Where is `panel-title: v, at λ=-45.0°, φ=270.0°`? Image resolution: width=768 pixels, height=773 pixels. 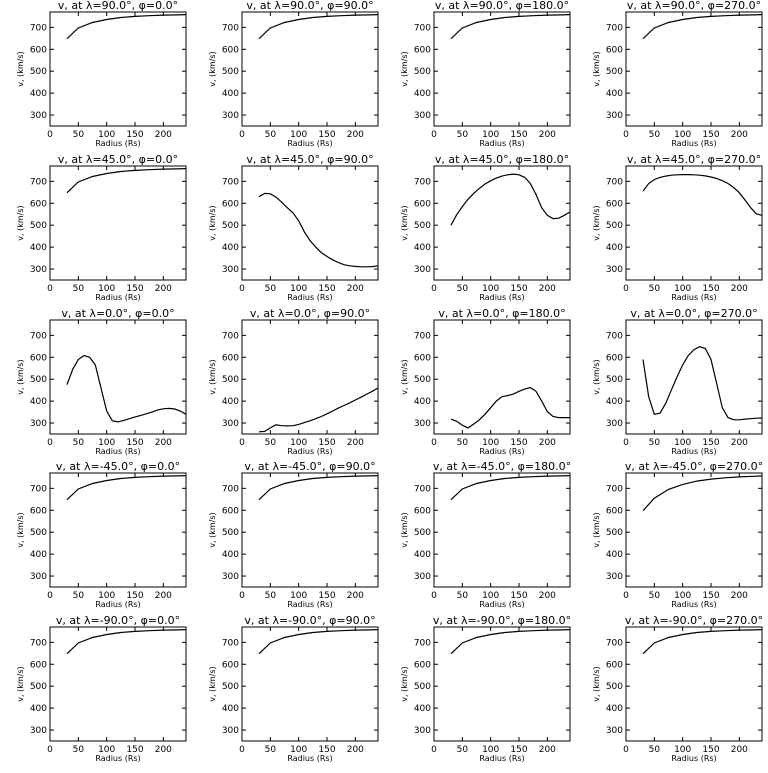 panel-title: v, at λ=-45.0°, φ=270.0° is located at coordinates (694, 466).